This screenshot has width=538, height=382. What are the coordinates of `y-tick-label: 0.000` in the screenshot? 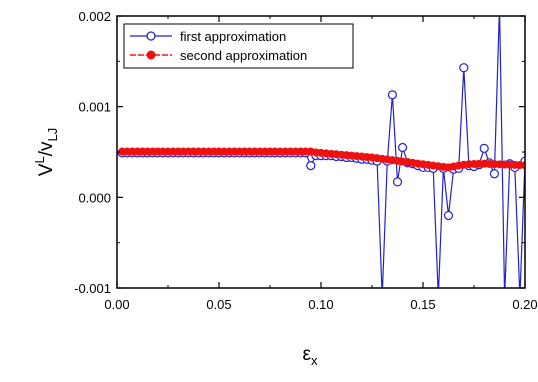 It's located at (94, 197).